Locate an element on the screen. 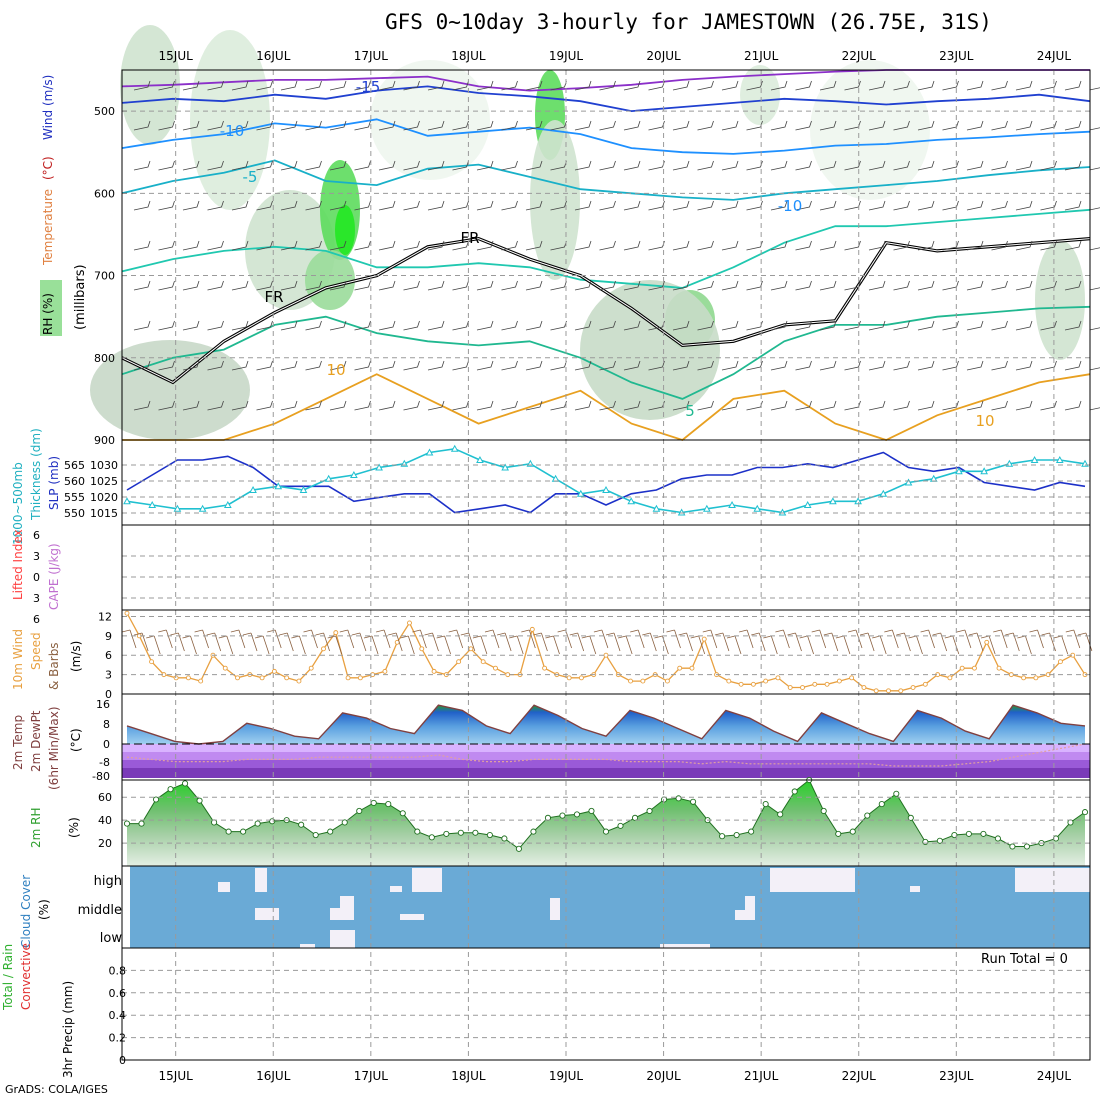  run-total-label: Run Total = 0 is located at coordinates (1024, 959).